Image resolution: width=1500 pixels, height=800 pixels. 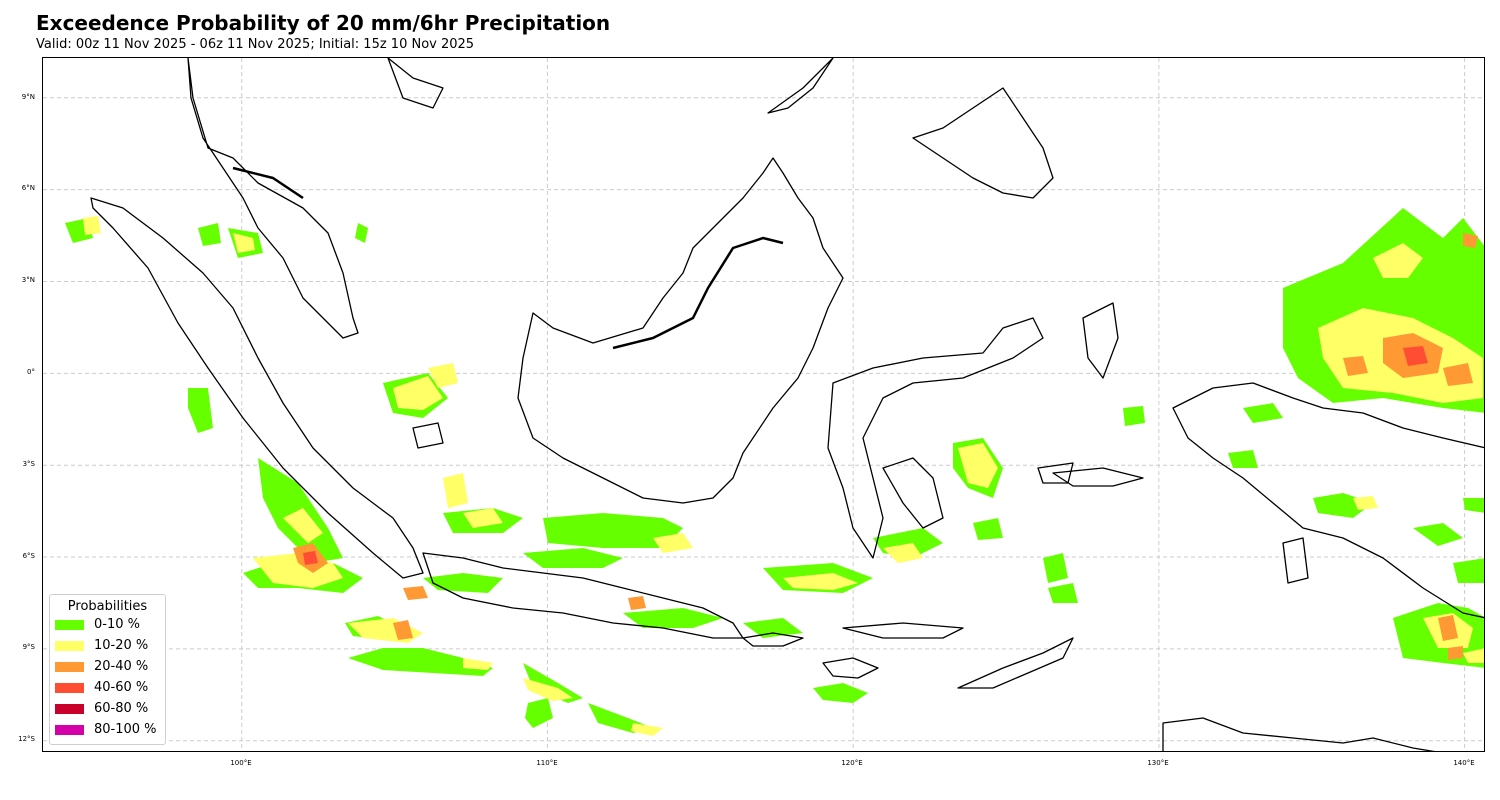 I want to click on sulawesi-se-arm, so click(x=913, y=493).